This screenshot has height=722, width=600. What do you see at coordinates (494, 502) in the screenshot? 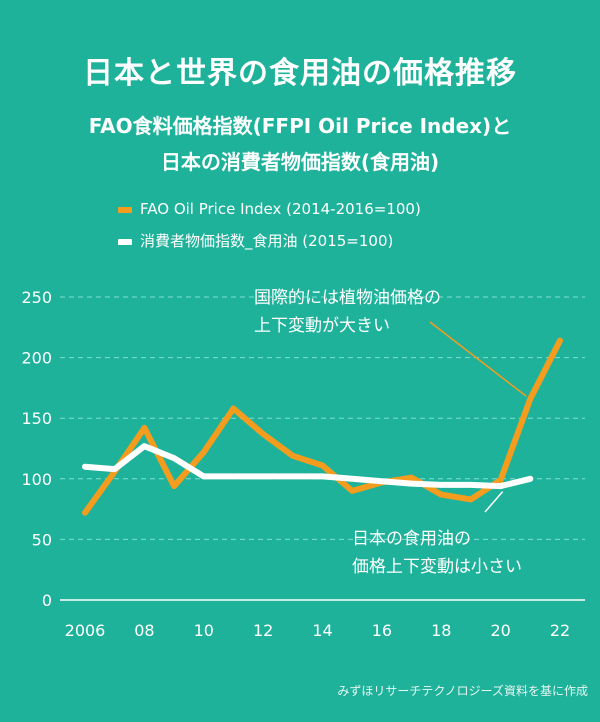
I see `annotation-leader-jp` at bounding box center [494, 502].